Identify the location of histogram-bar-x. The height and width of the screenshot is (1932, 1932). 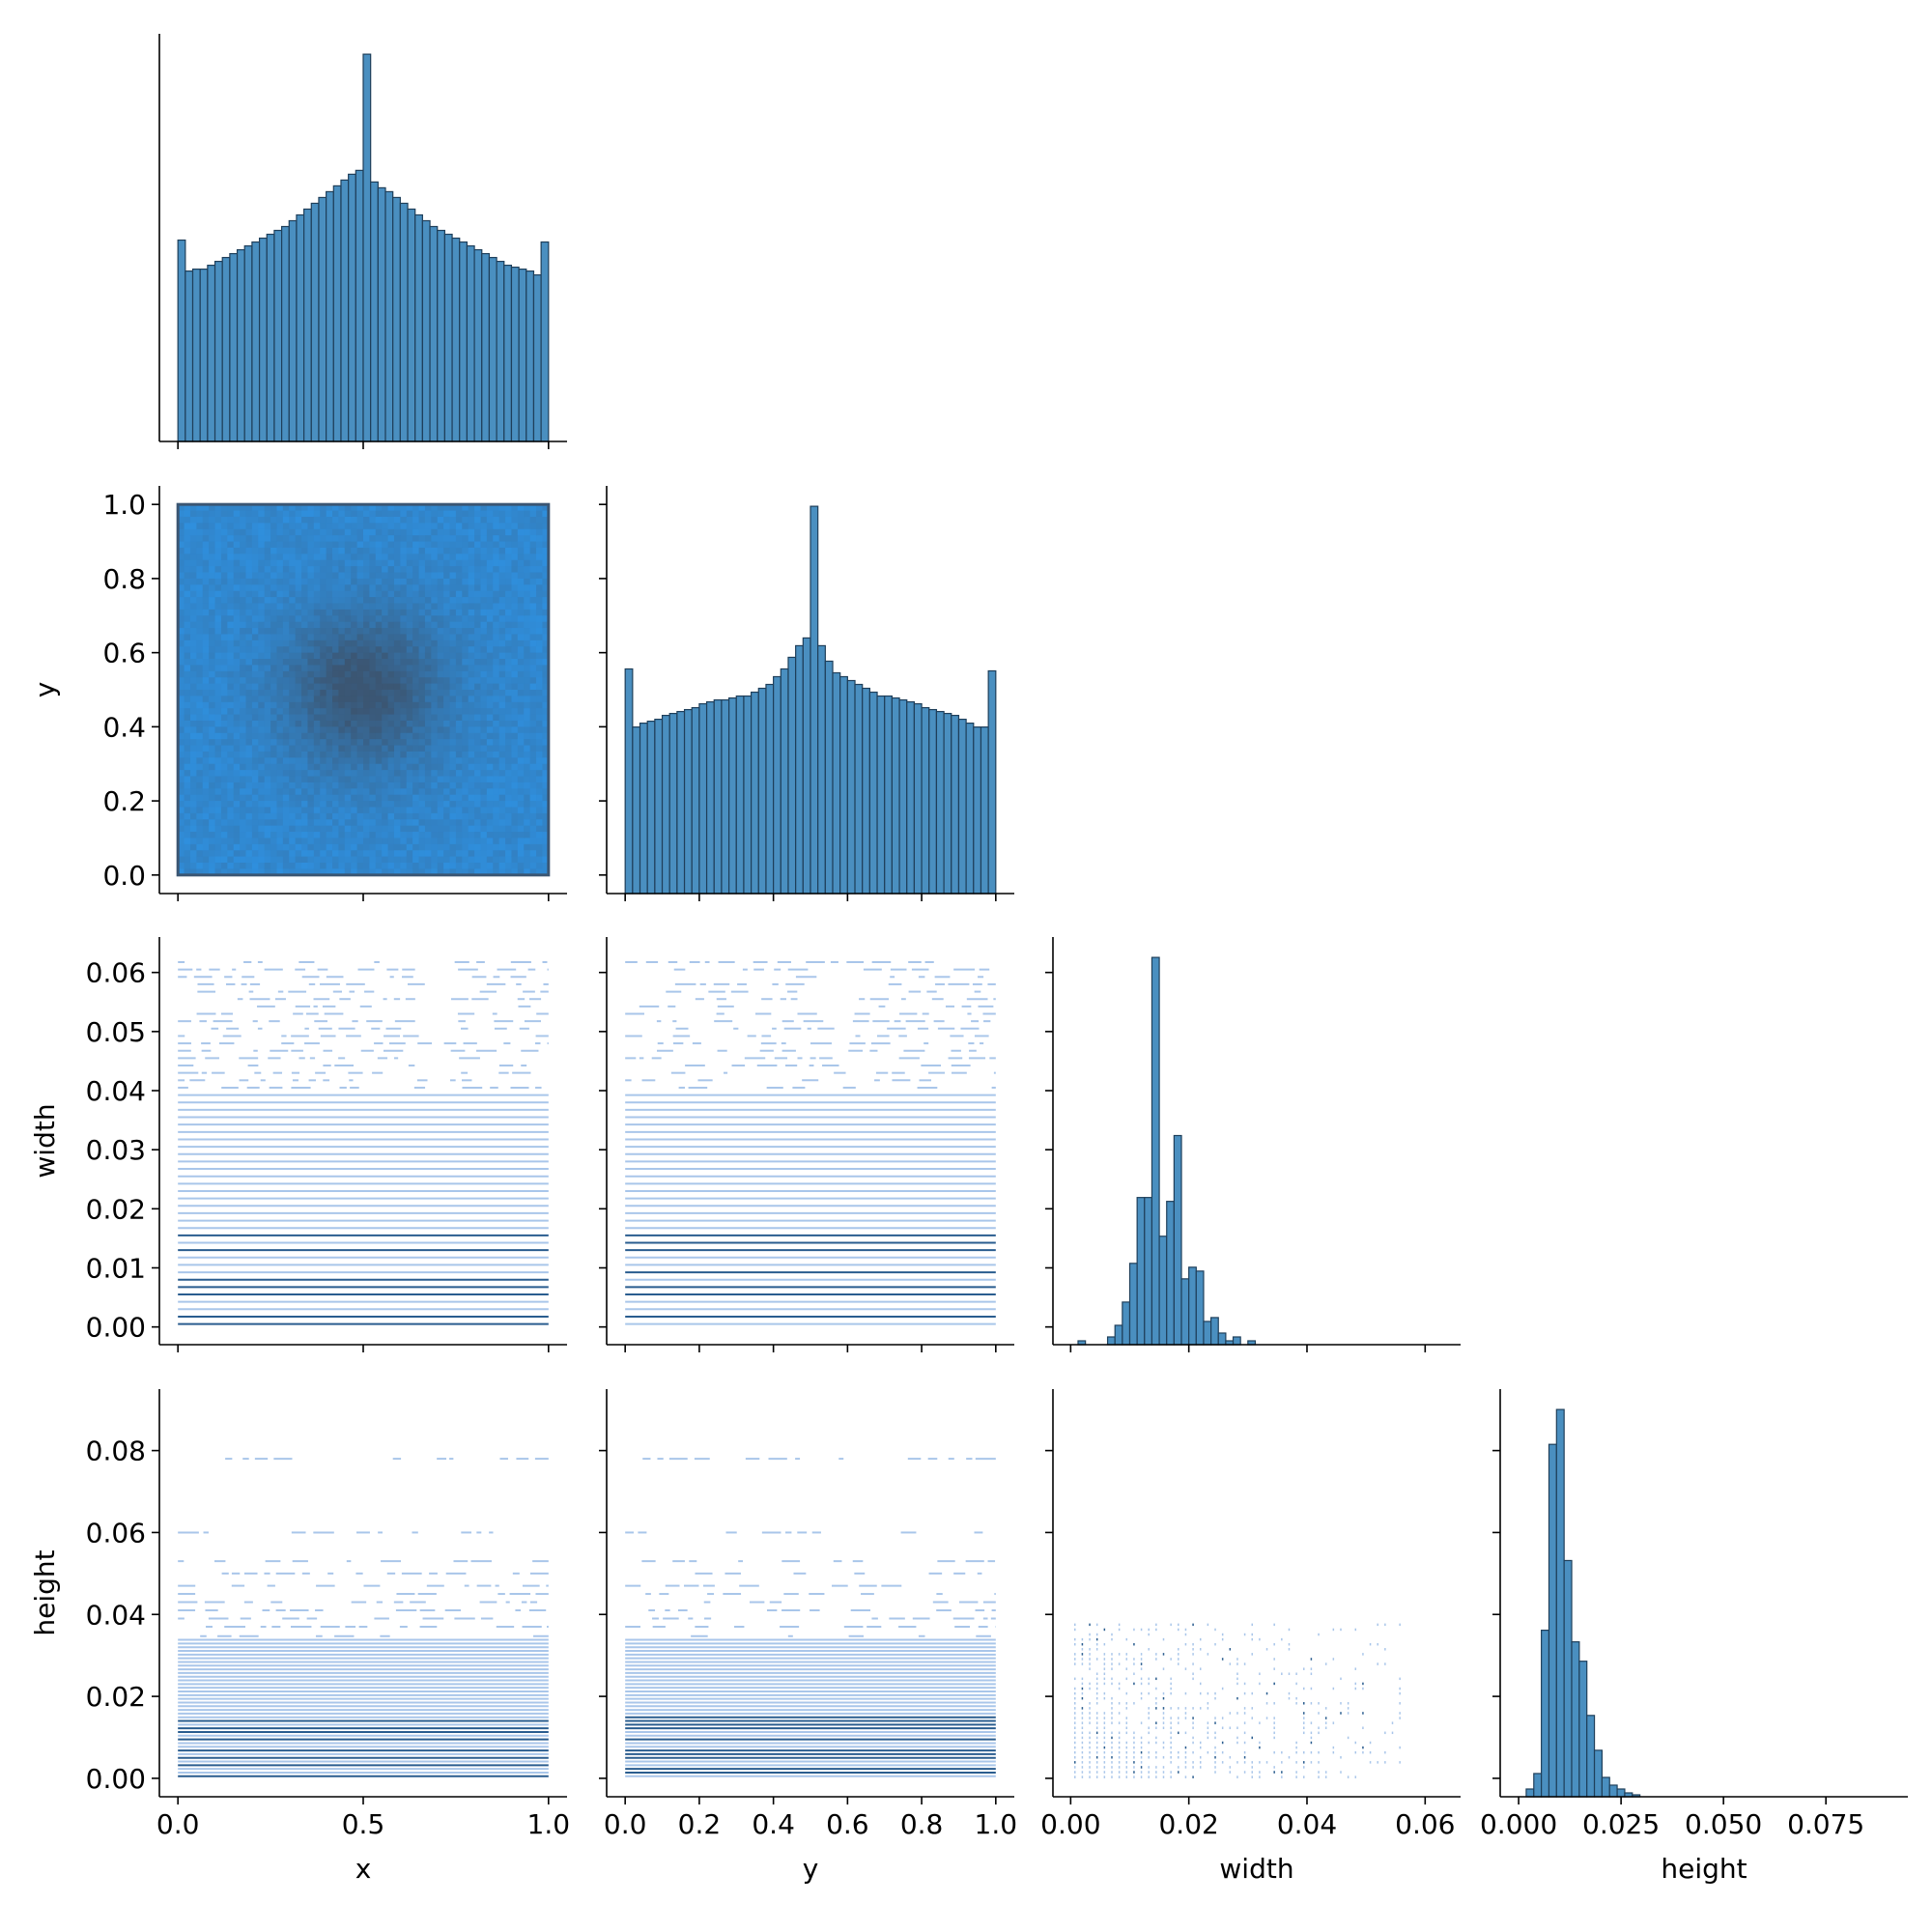
(300, 327).